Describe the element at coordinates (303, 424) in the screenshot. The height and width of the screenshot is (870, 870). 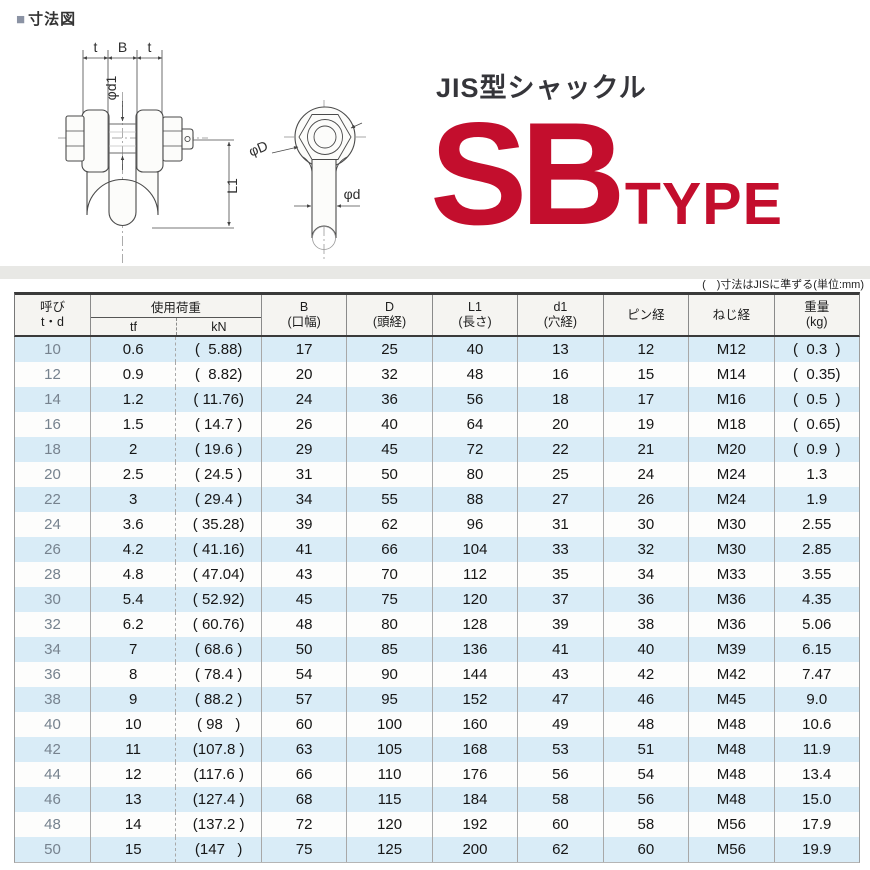
I see `table-cell: 26` at that location.